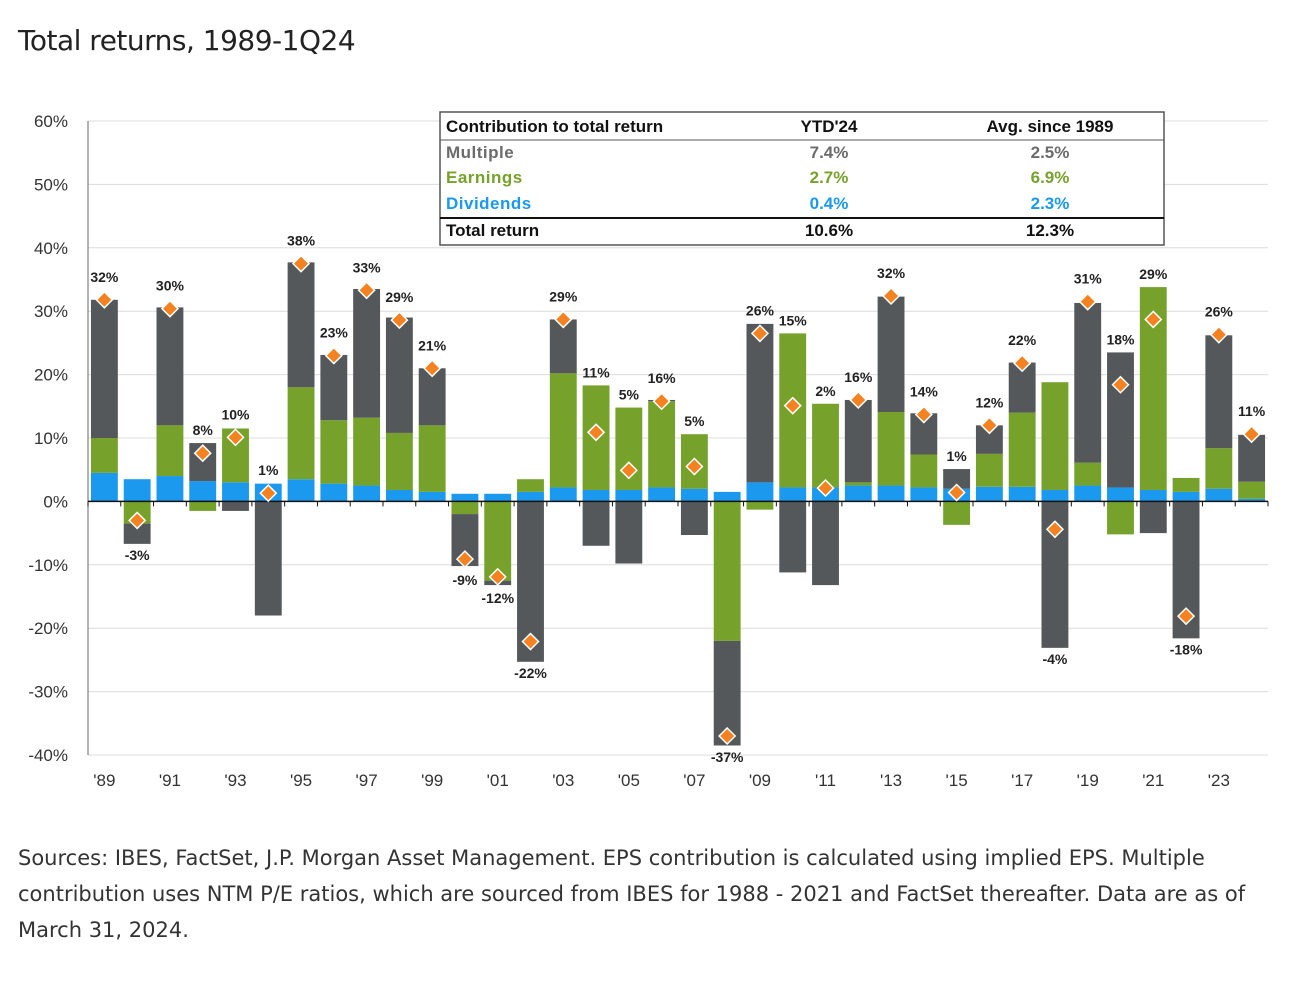 The image size is (1306, 982). I want to click on x-tick-label: '89, so click(104, 780).